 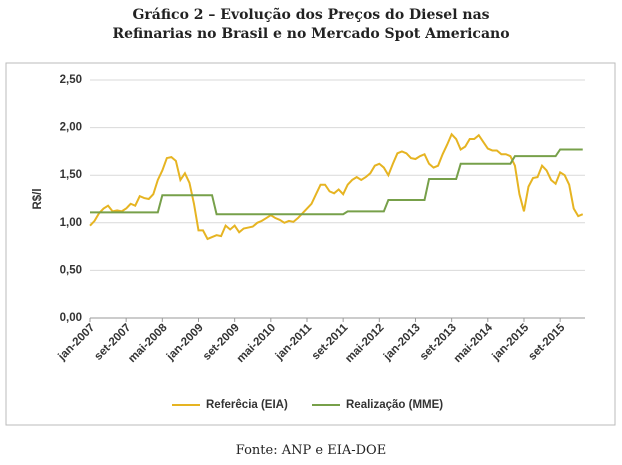 What do you see at coordinates (364, 343) in the screenshot?
I see `x-tick-label: mai-2012` at bounding box center [364, 343].